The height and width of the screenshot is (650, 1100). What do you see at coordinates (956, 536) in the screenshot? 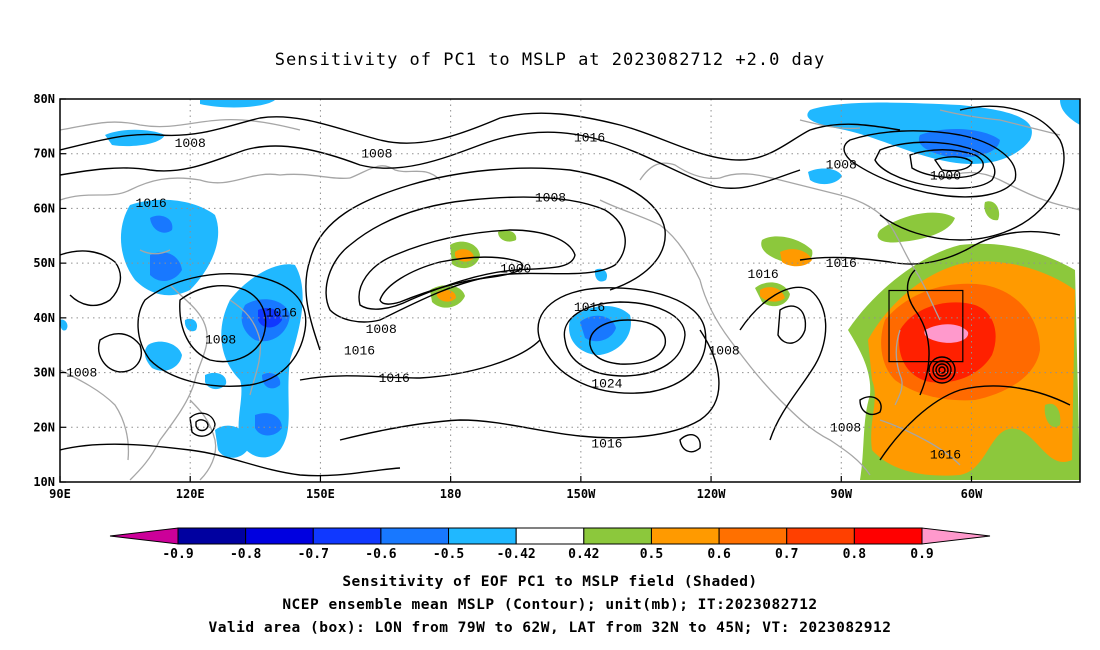
I see `colorbar-high-extend` at bounding box center [956, 536].